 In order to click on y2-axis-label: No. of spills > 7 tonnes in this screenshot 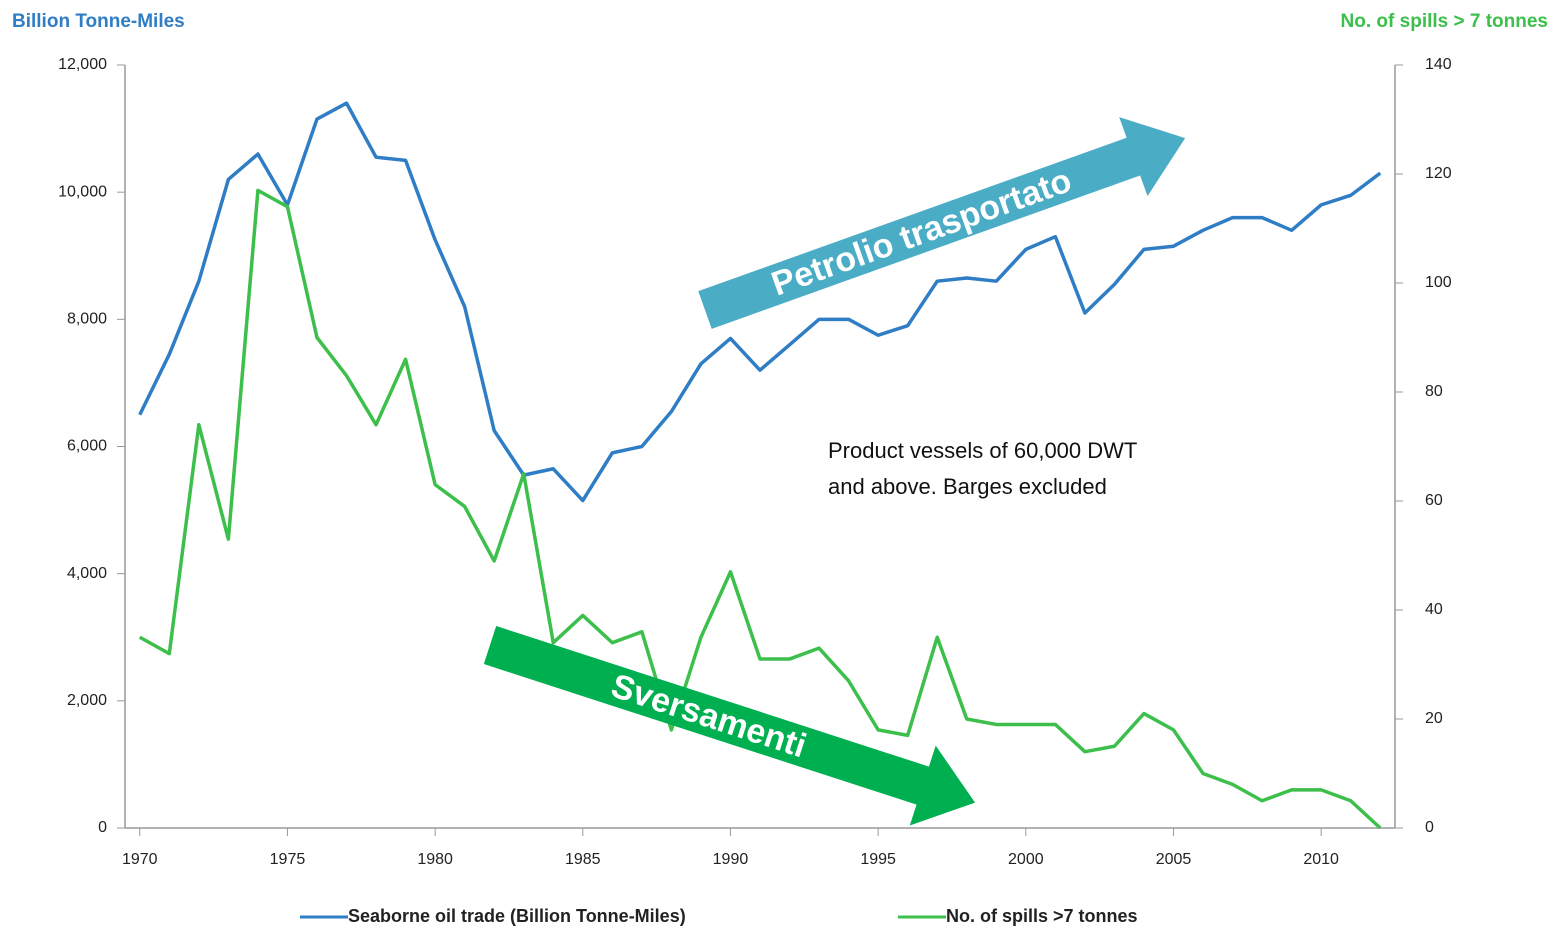, I will do `click(1444, 21)`.